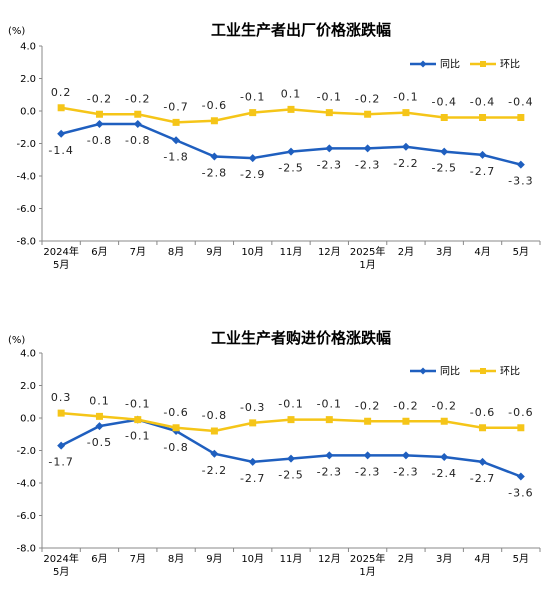  What do you see at coordinates (329, 471) in the screenshot?
I see `data-label: -2.3` at bounding box center [329, 471].